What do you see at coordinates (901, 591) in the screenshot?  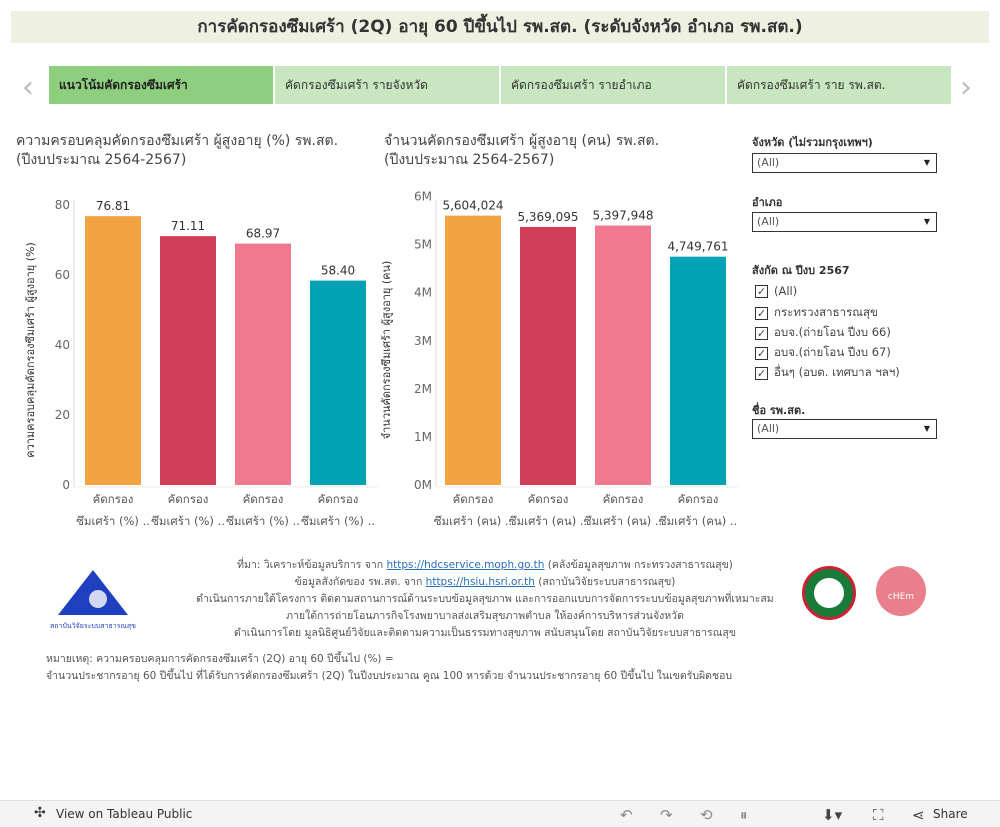 I see `chem-logo: cHEm` at bounding box center [901, 591].